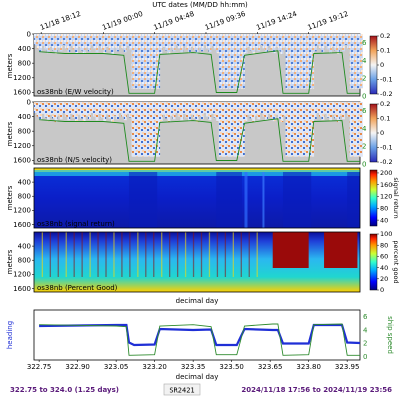 The height and width of the screenshot is (400, 400). I want to click on colorbar-tick-label: 0.1, so click(385, 51).